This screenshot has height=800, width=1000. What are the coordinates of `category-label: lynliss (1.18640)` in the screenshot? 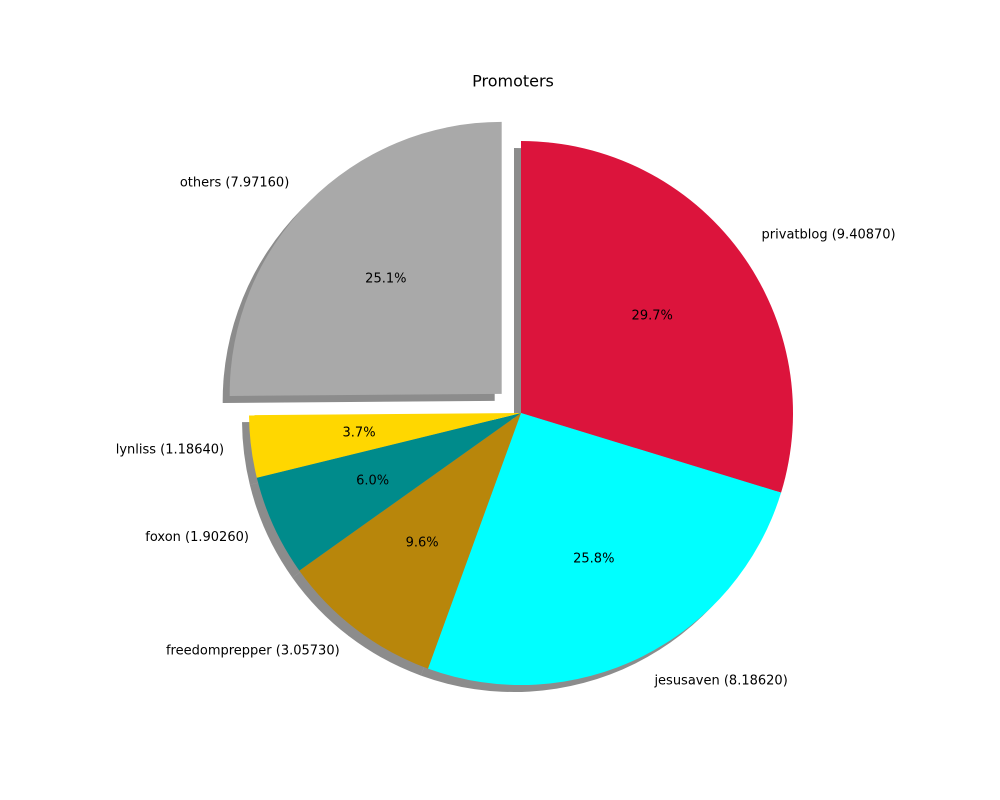 It's located at (170, 450).